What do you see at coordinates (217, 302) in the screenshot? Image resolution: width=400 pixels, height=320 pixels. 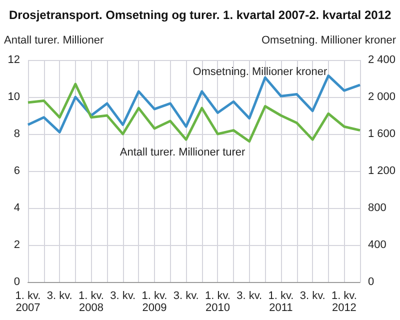 I see `x-tick-label: 1. kv. 2010` at bounding box center [217, 302].